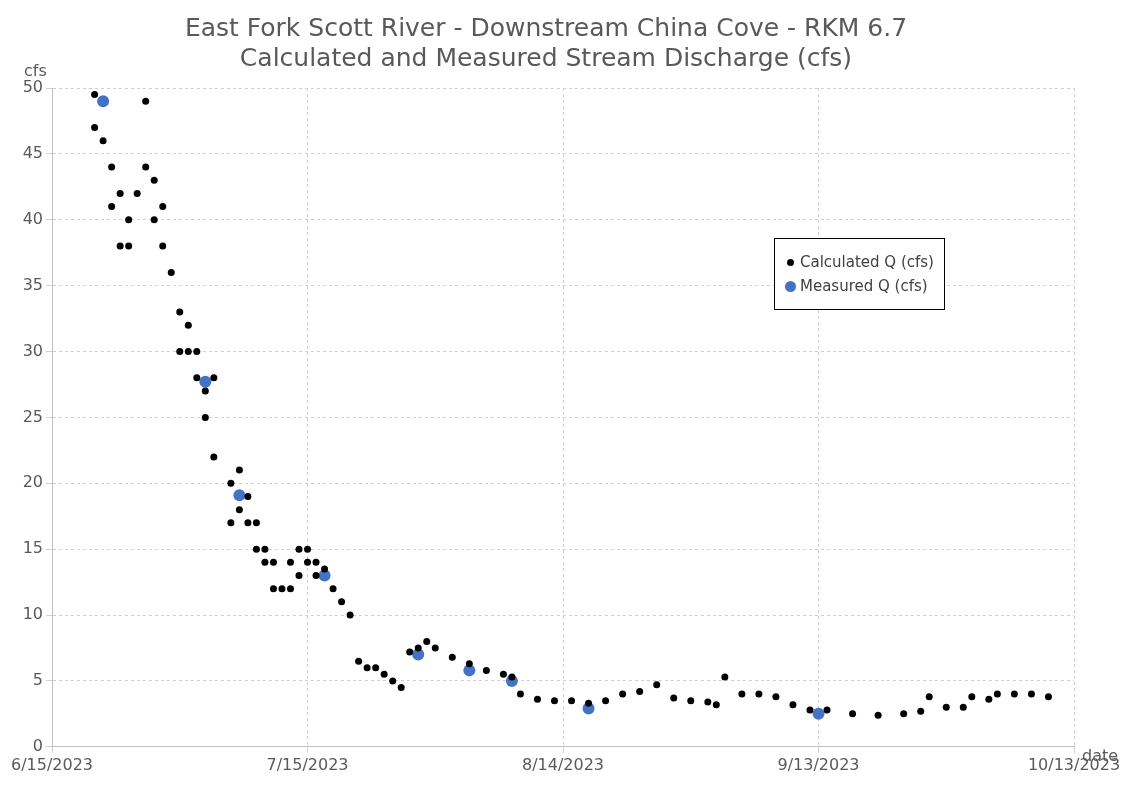  What do you see at coordinates (33, 284) in the screenshot?
I see `y-tick-label: 35` at bounding box center [33, 284].